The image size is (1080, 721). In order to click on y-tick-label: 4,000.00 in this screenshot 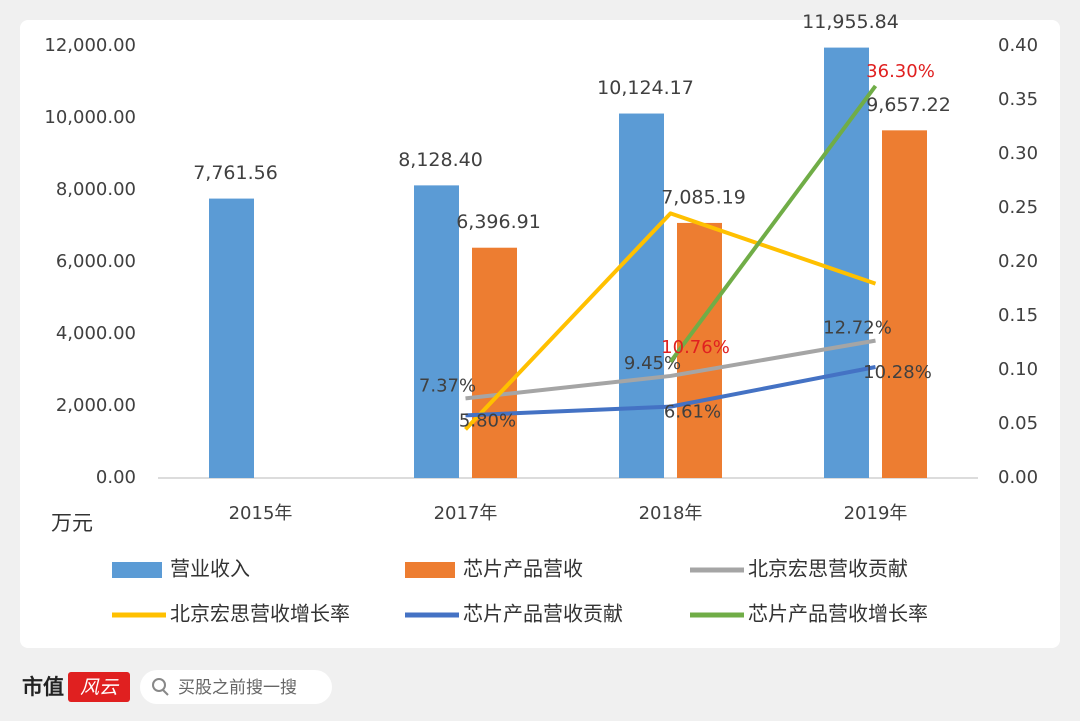, I will do `click(96, 333)`.